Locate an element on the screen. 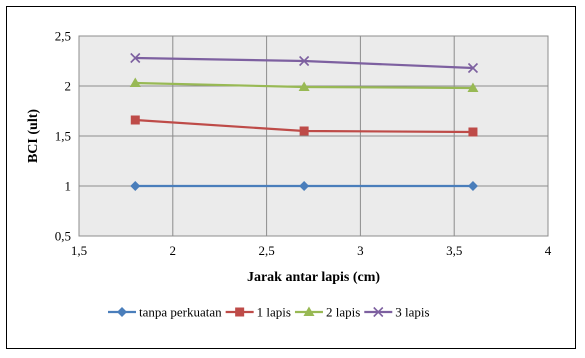  x-tick-label: 3,5 is located at coordinates (454, 250).